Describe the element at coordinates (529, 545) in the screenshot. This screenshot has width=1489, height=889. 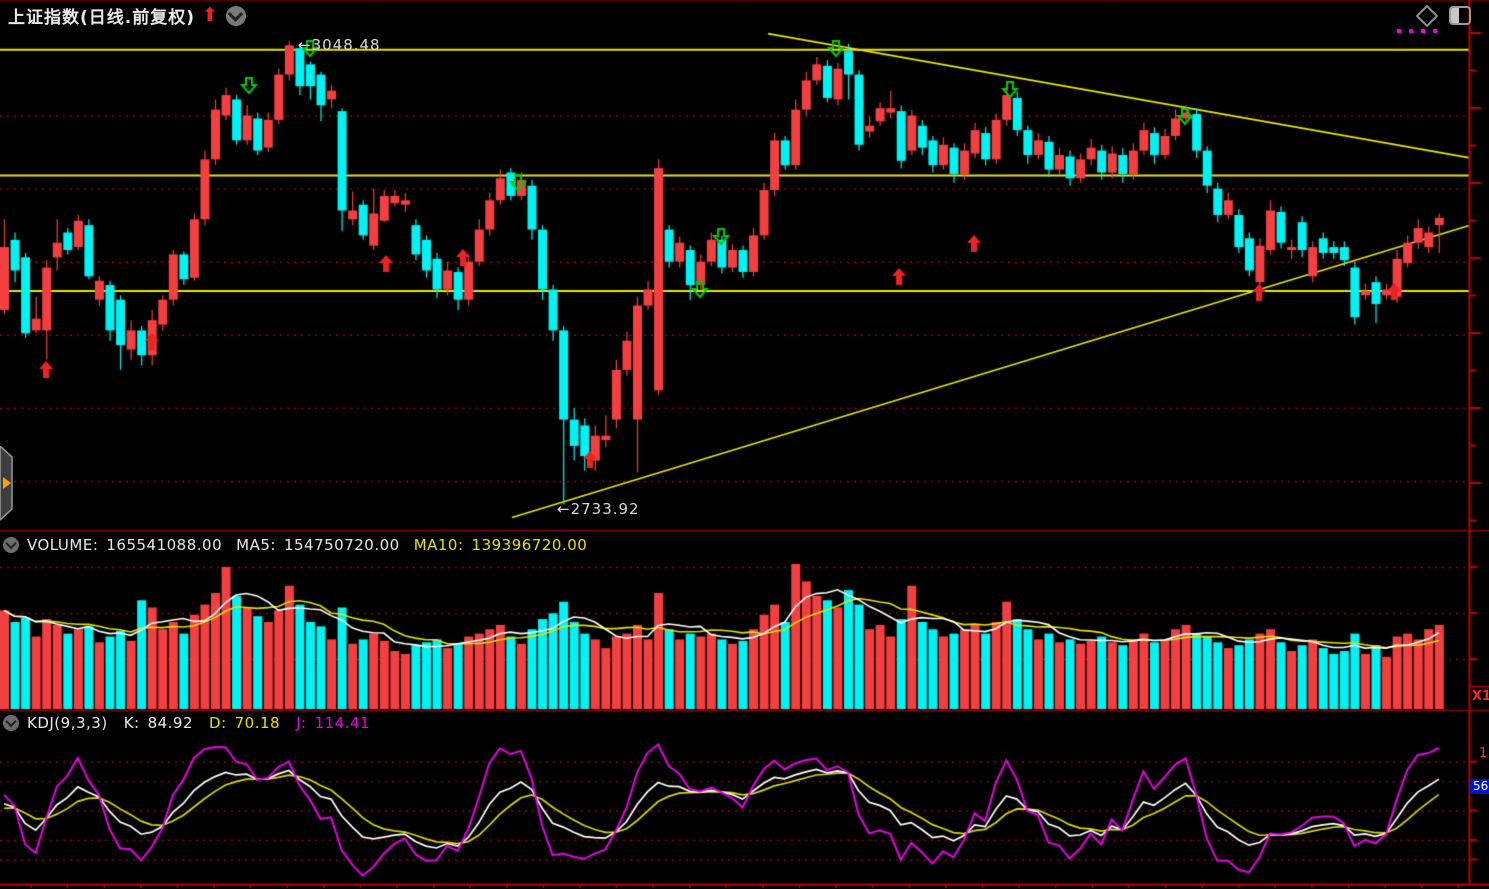
I see `ma10-value: 139396720.00` at that location.